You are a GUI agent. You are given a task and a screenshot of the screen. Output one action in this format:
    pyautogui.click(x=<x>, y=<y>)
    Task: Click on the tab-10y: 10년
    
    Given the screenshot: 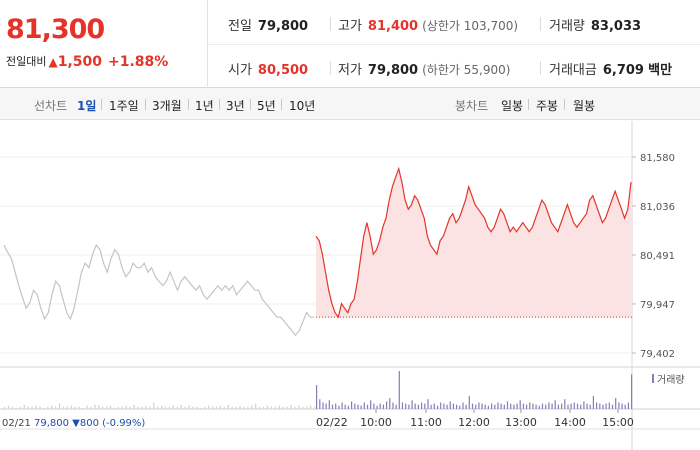 What is the action you would take?
    pyautogui.click(x=302, y=106)
    